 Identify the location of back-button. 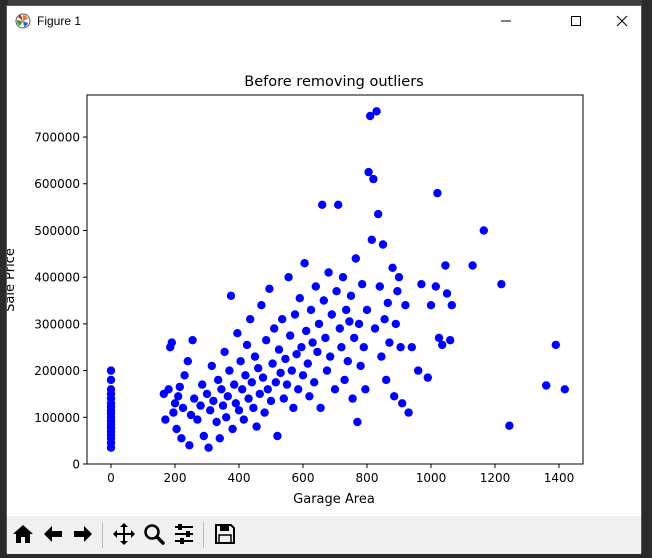
(53, 534).